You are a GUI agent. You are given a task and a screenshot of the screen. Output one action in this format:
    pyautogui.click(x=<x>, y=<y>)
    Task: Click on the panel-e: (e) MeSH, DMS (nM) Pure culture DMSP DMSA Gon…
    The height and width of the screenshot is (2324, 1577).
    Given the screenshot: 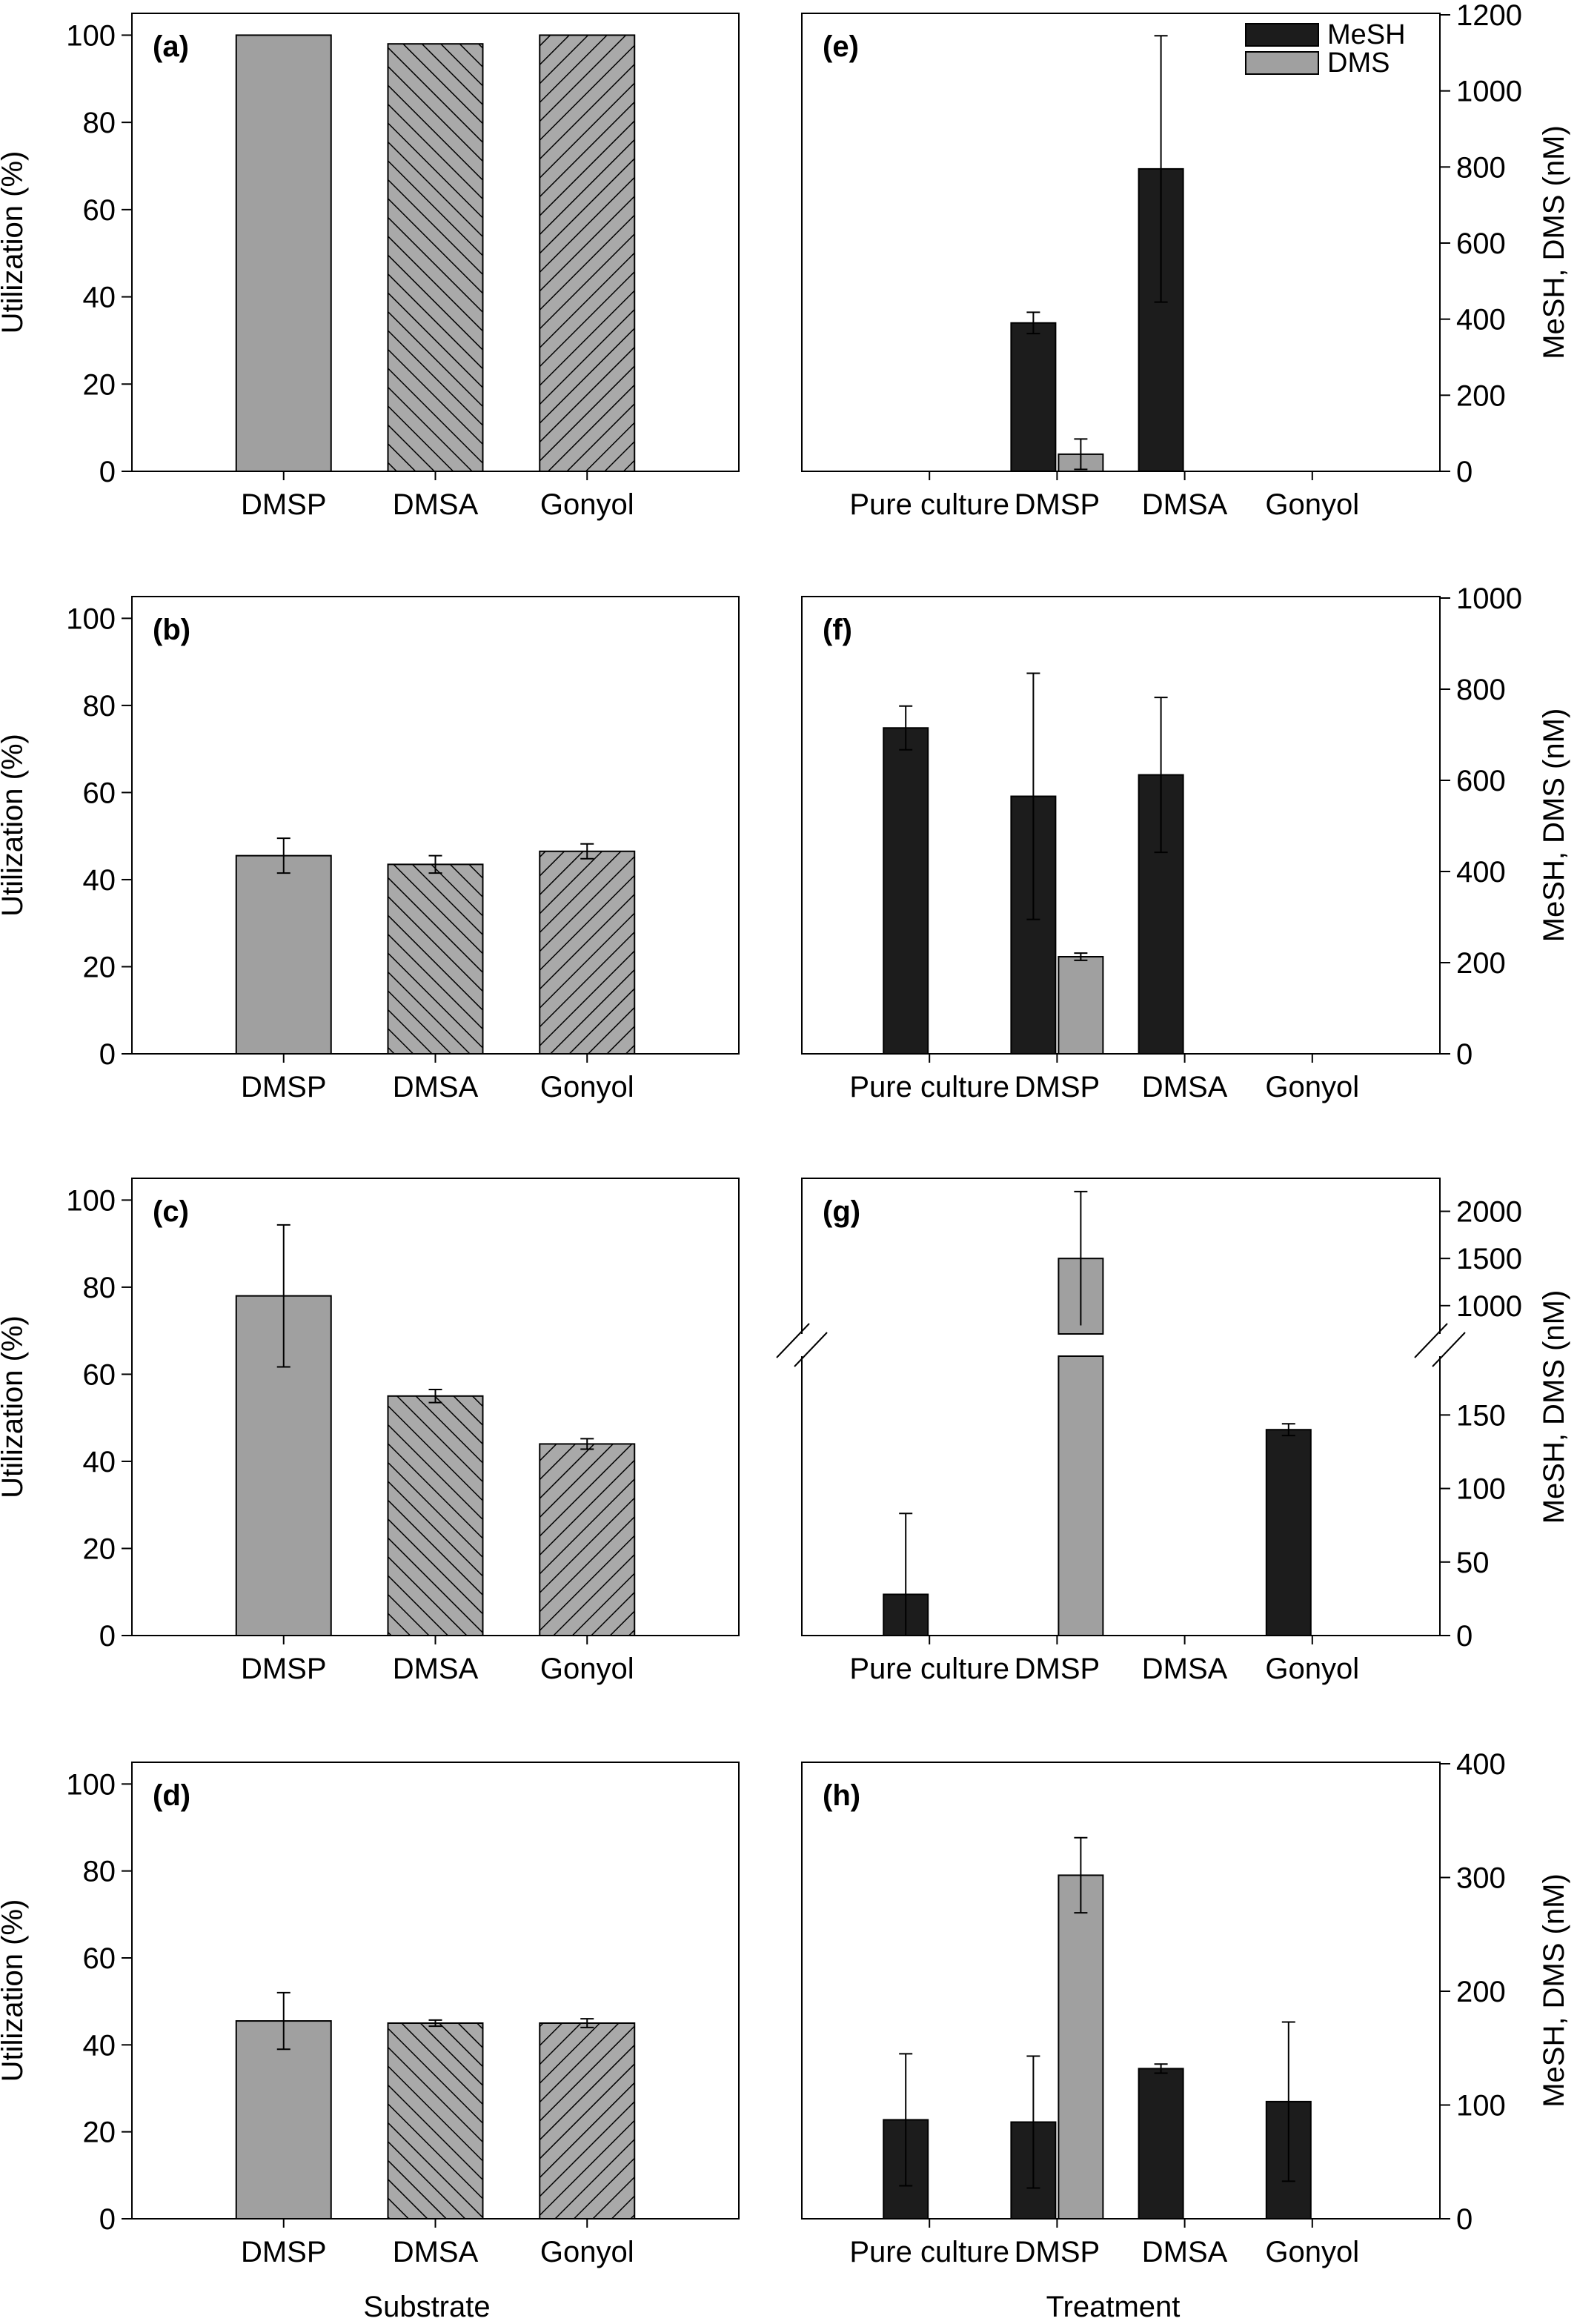 What is the action you would take?
    pyautogui.click(x=1185, y=260)
    